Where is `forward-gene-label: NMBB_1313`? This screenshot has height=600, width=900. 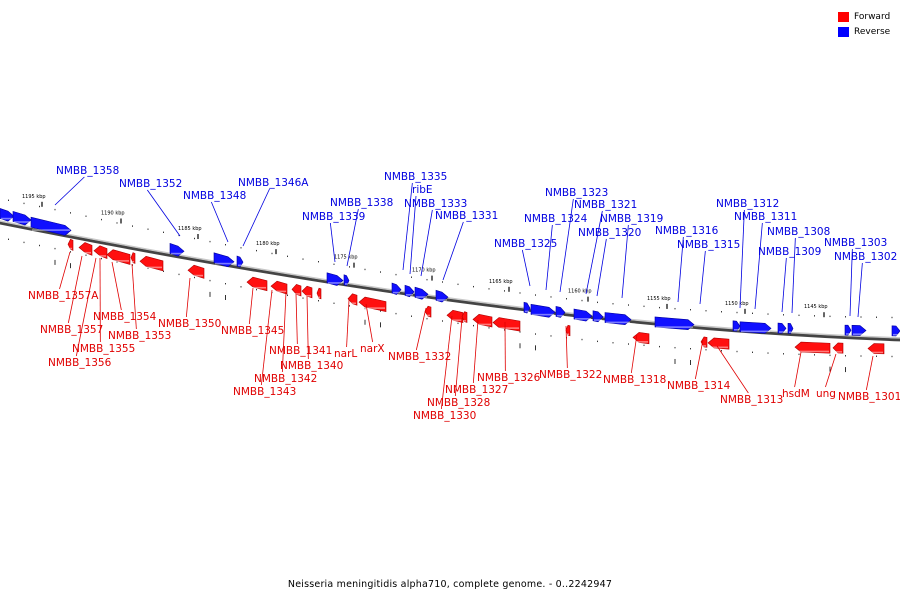 forward-gene-label: NMBB_1313 is located at coordinates (751, 400).